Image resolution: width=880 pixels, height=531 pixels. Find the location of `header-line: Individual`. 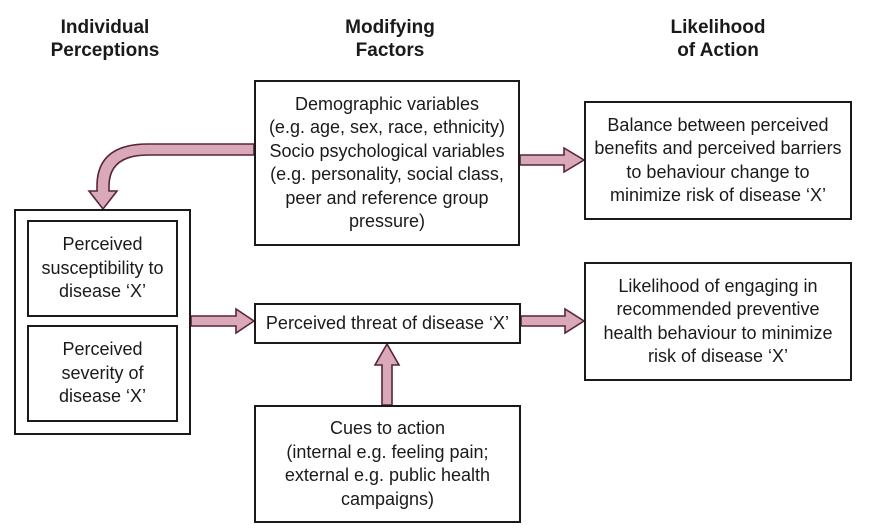

header-line: Individual is located at coordinates (105, 27).